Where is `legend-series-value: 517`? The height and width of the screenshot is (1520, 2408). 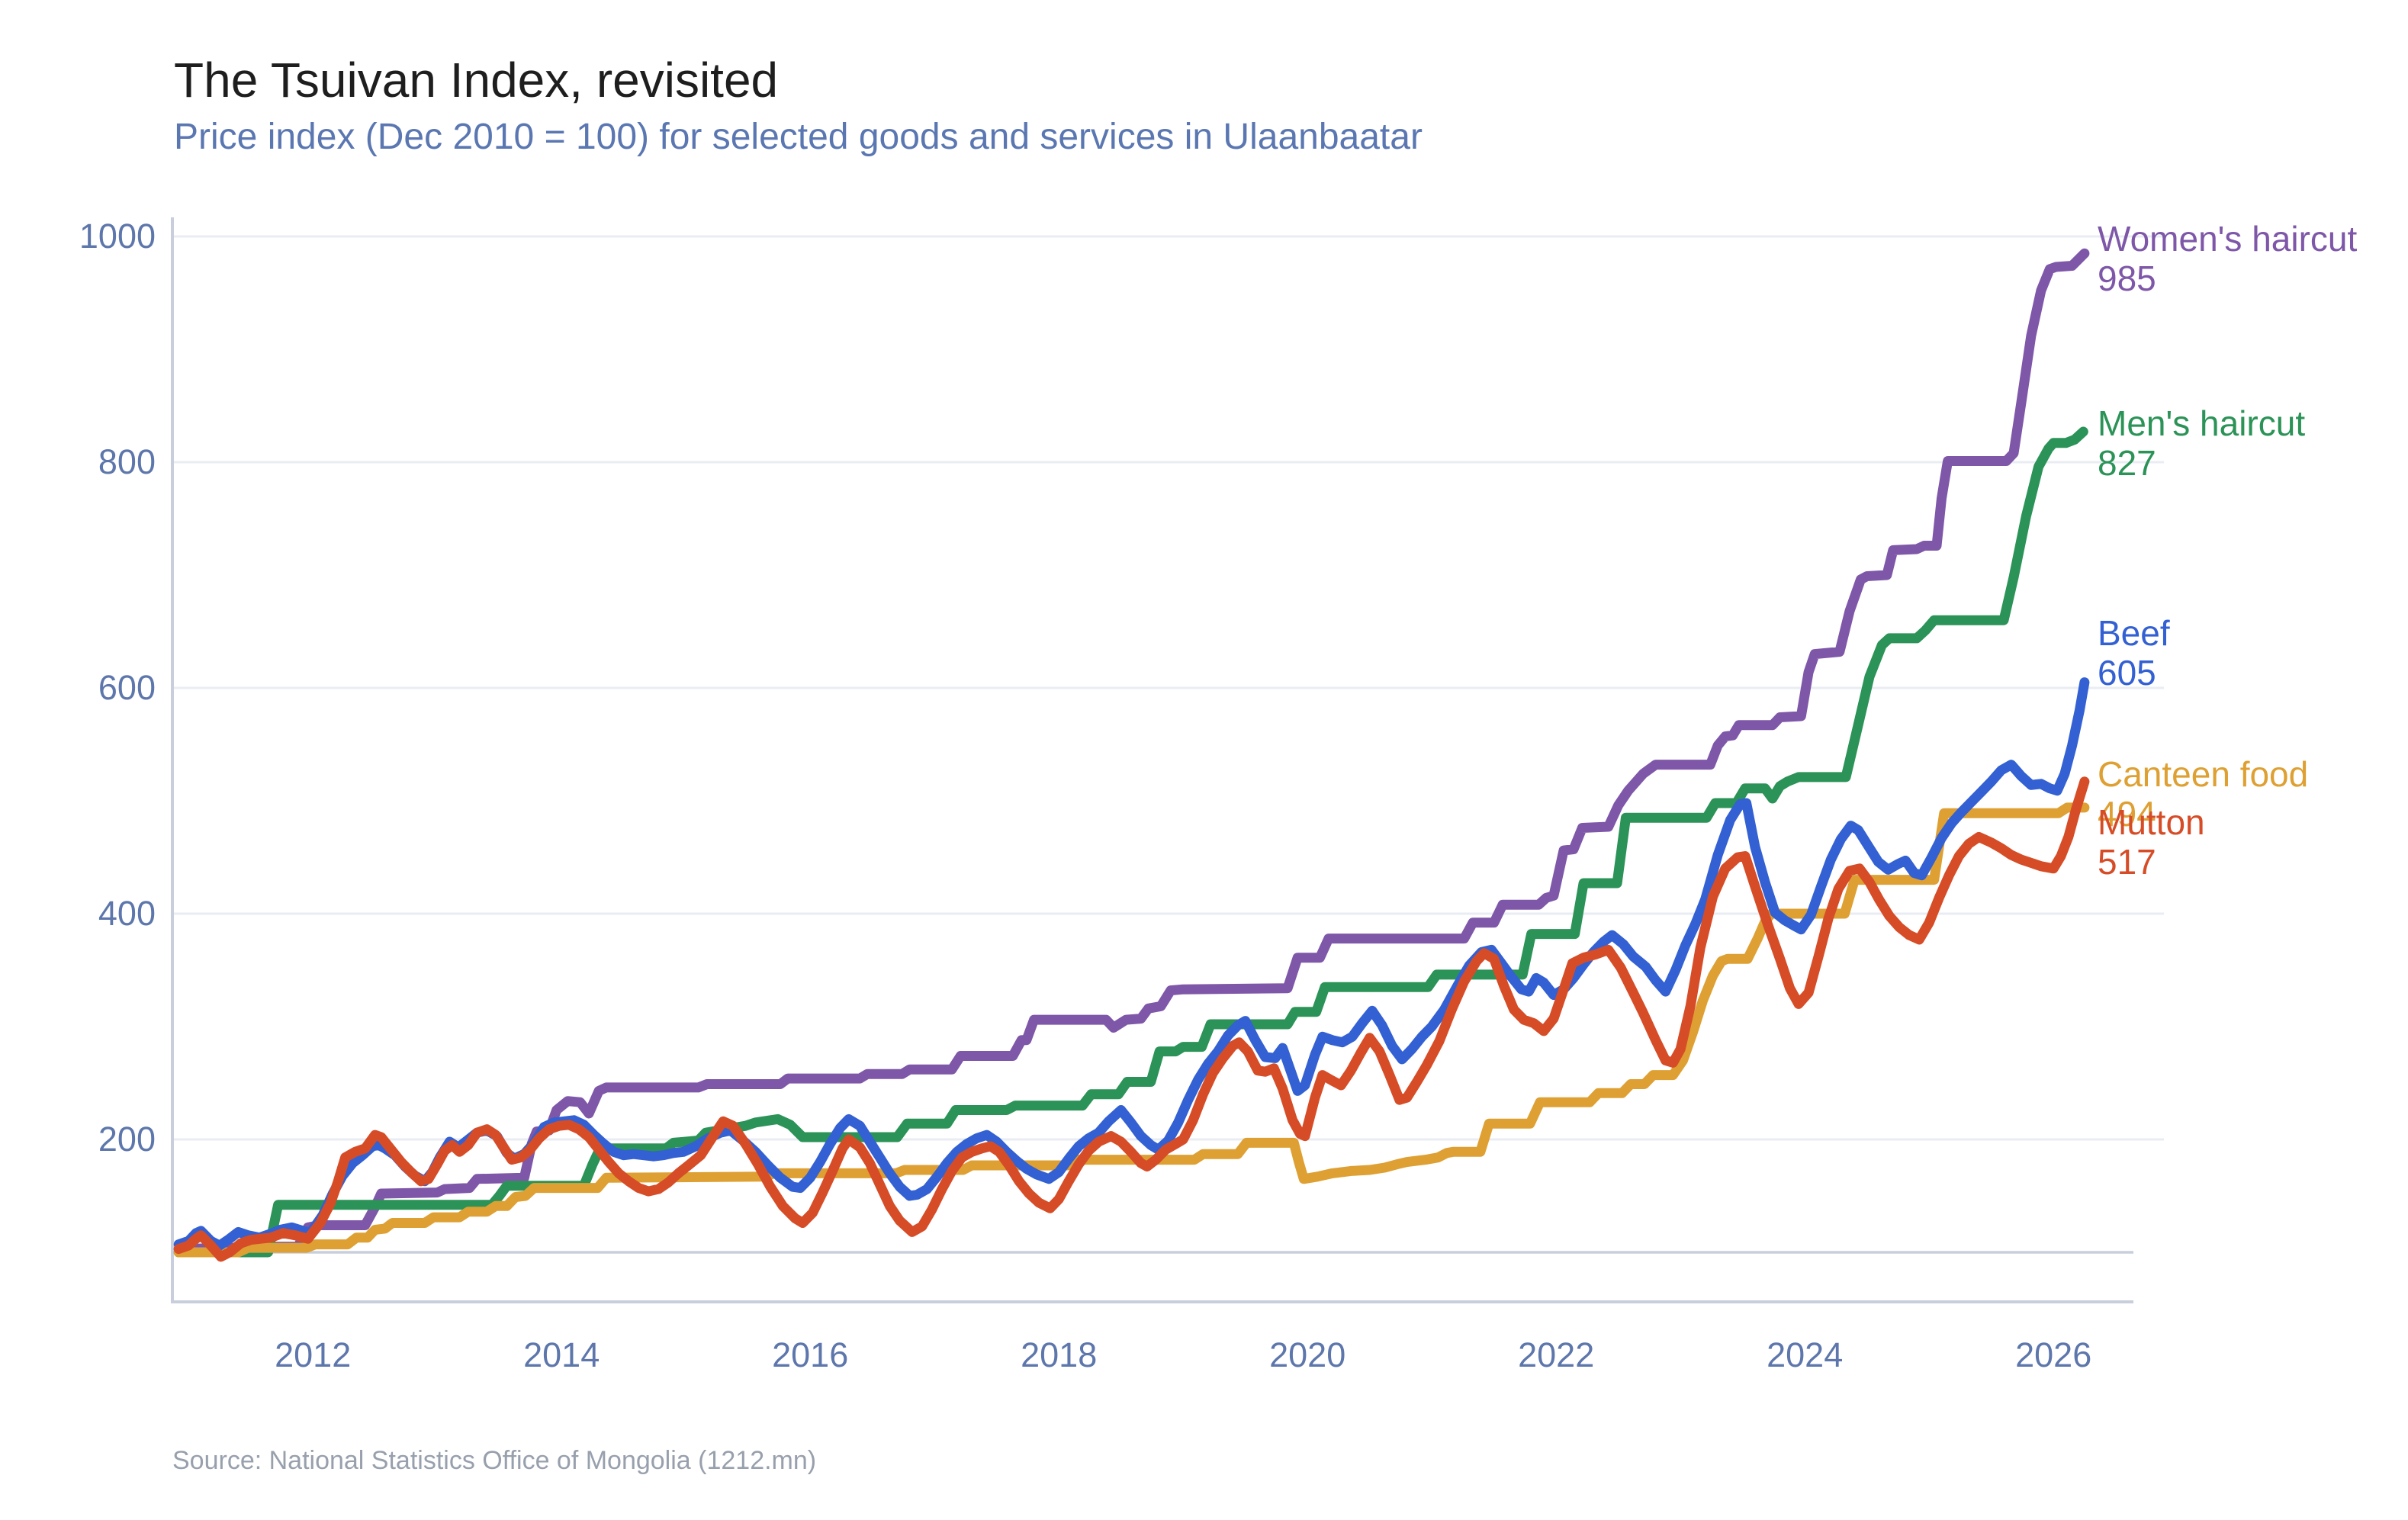
legend-series-value: 517 is located at coordinates (2127, 862).